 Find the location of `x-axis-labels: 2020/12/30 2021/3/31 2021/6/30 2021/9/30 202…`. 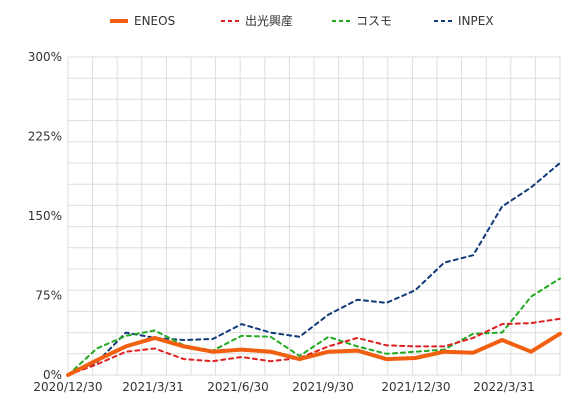

x-axis-labels: 2020/12/30 2021/3/31 2021/6/30 2021/9/30 202… is located at coordinates (283, 387).